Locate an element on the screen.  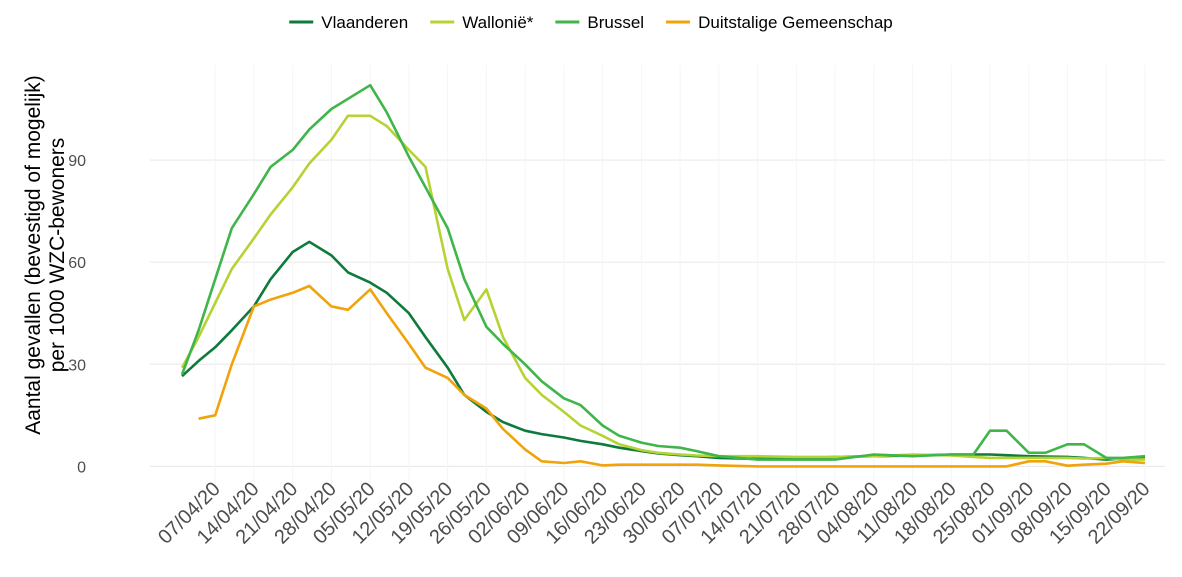
y-tick-label: 30 is located at coordinates (77, 365).